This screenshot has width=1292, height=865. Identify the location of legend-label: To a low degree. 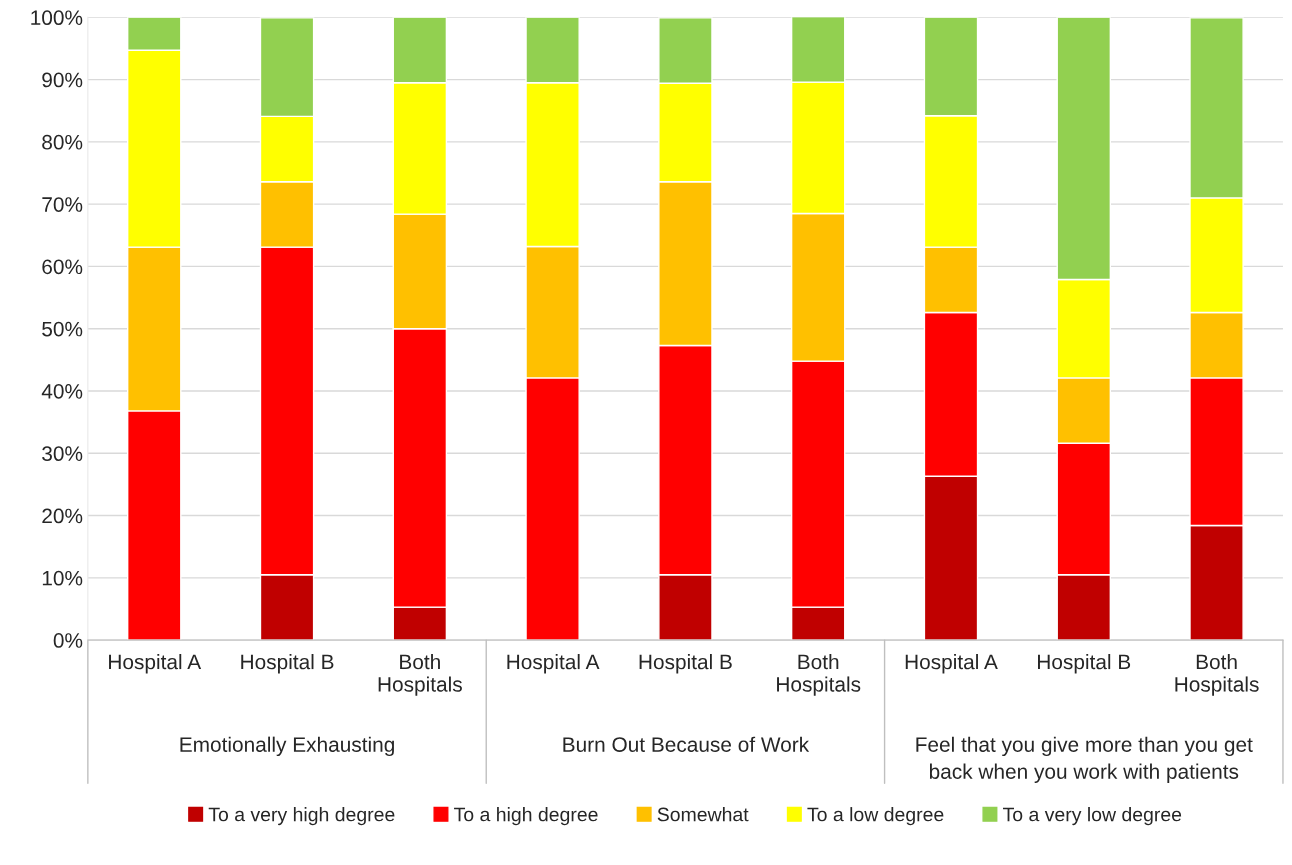
(875, 816).